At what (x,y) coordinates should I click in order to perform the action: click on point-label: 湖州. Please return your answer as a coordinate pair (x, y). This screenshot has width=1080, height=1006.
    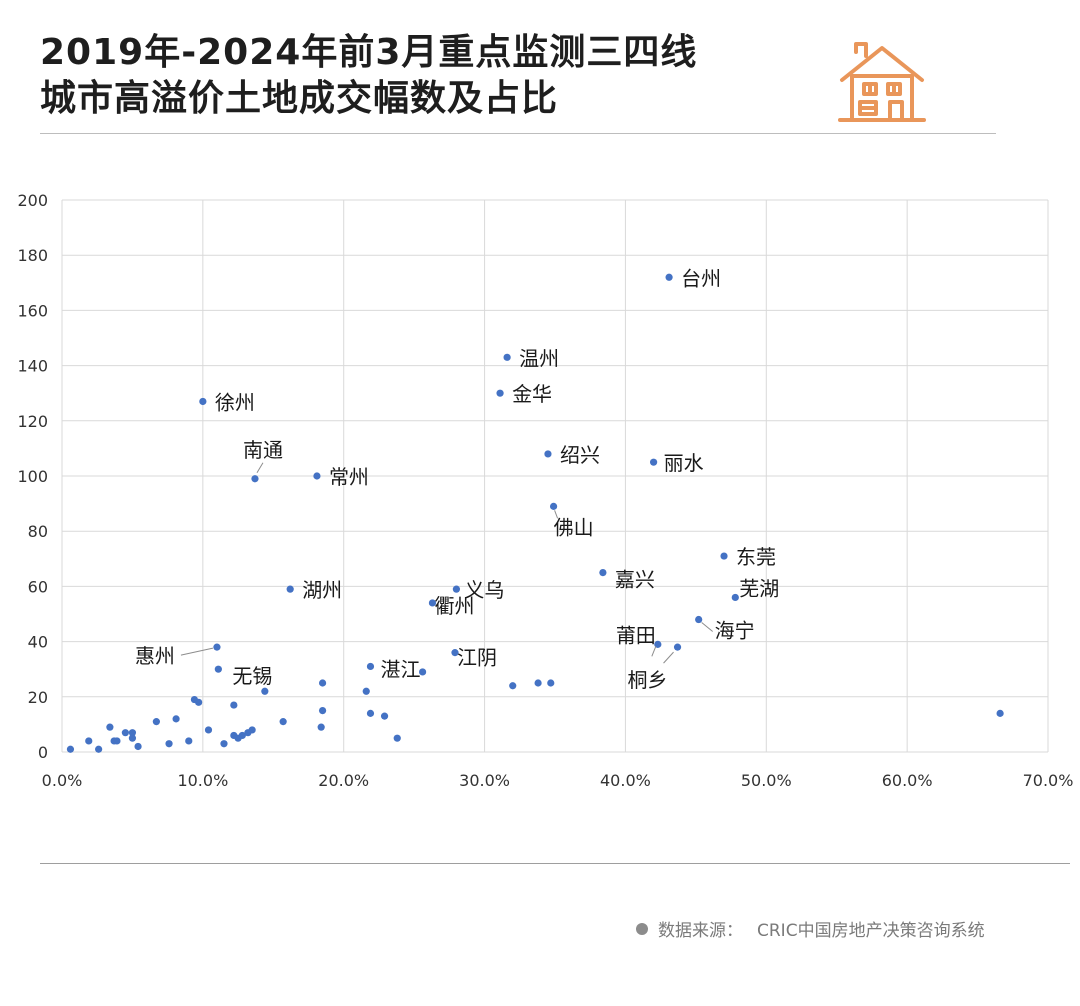
    Looking at the image, I should click on (322, 590).